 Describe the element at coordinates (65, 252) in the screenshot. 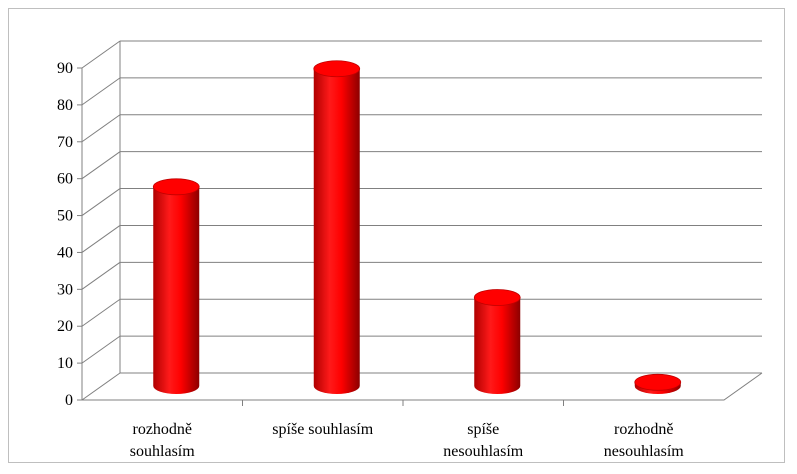

I see `y-tick-label: 40` at that location.